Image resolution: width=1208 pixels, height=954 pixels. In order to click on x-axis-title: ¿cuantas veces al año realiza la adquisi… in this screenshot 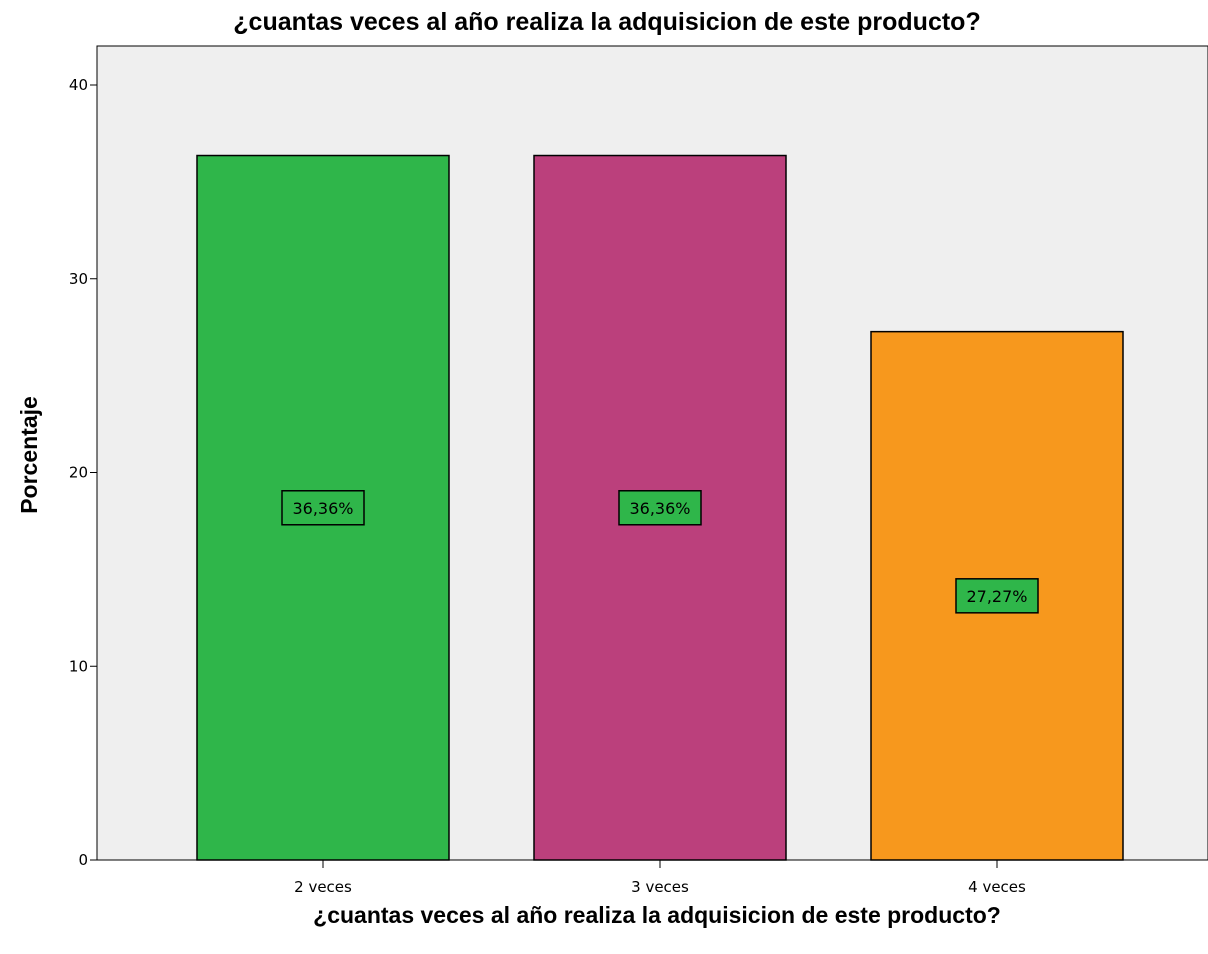, I will do `click(657, 915)`.